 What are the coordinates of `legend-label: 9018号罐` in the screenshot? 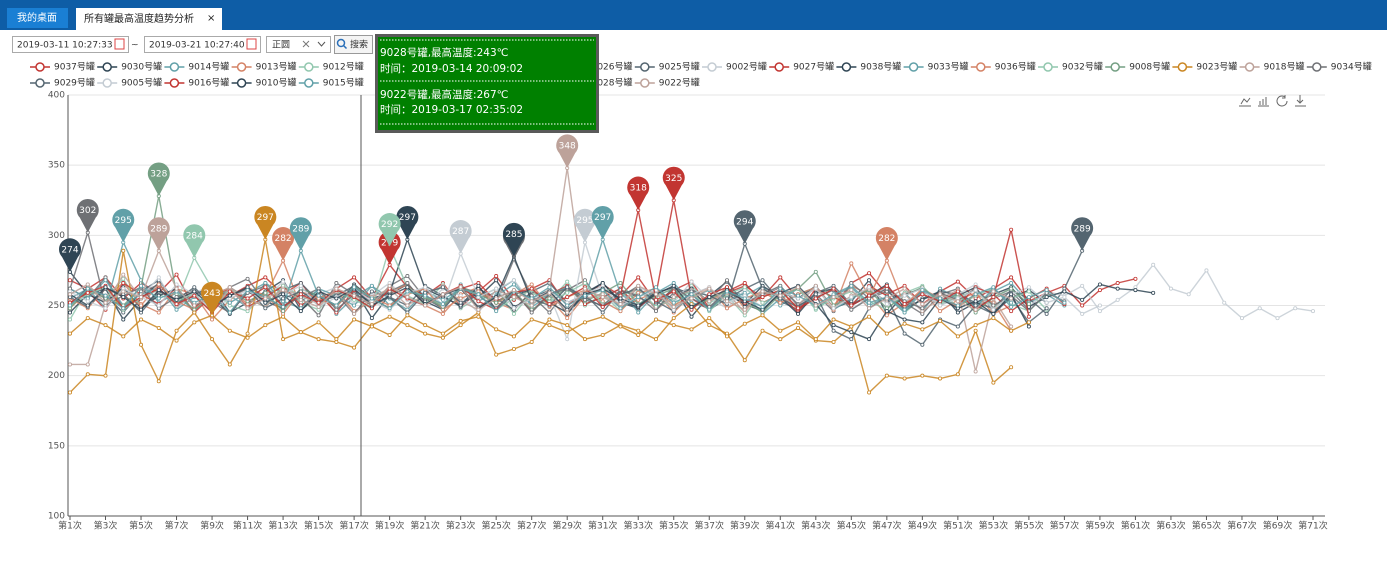 It's located at (1284, 67).